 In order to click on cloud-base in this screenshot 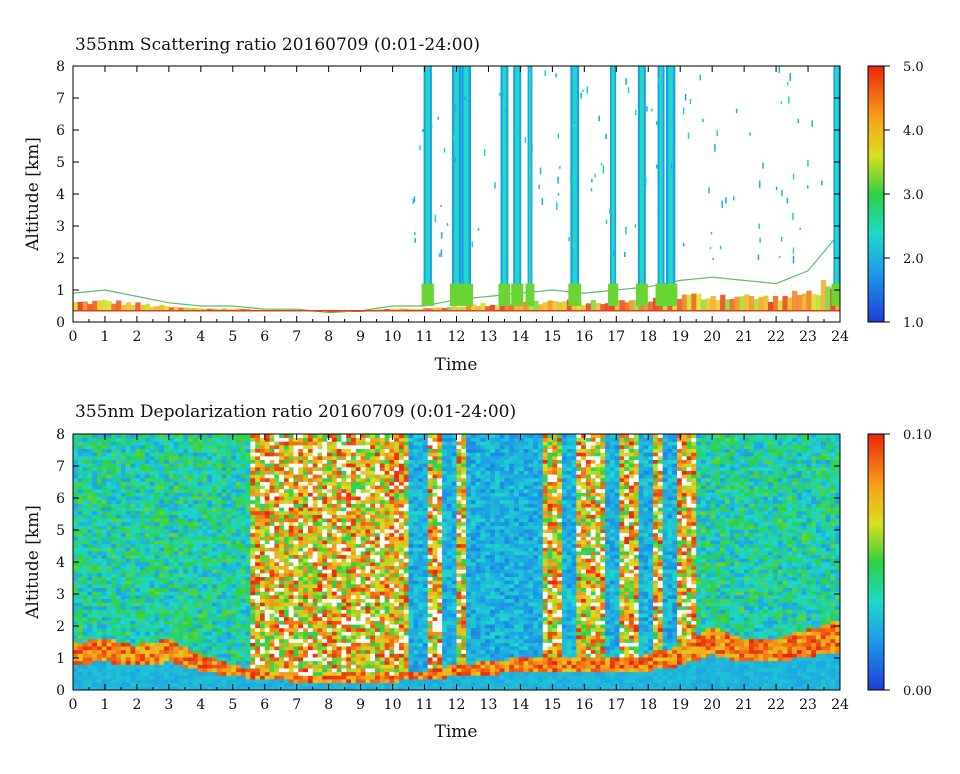, I will do `click(642, 295)`.